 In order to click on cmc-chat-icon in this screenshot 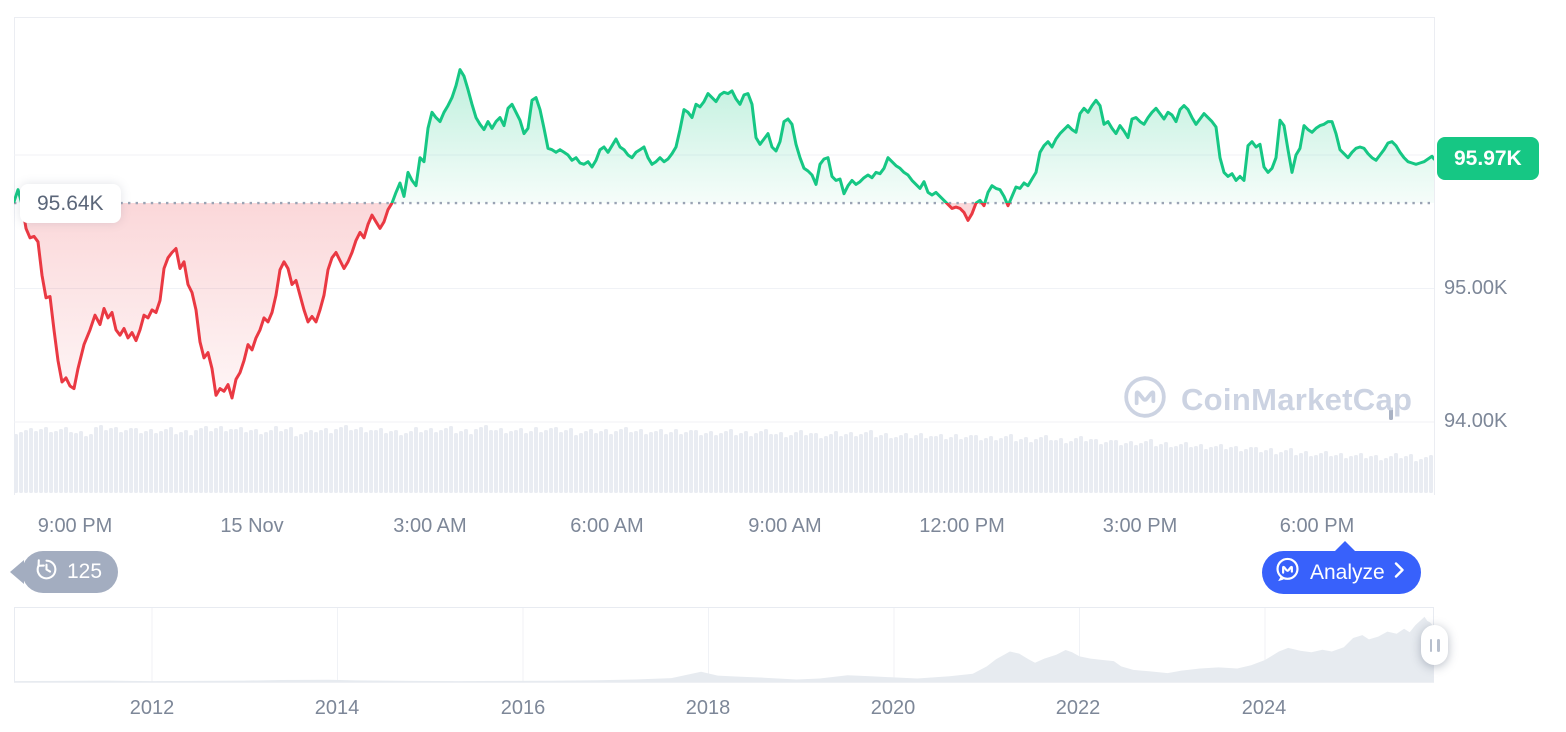, I will do `click(1287, 572)`.